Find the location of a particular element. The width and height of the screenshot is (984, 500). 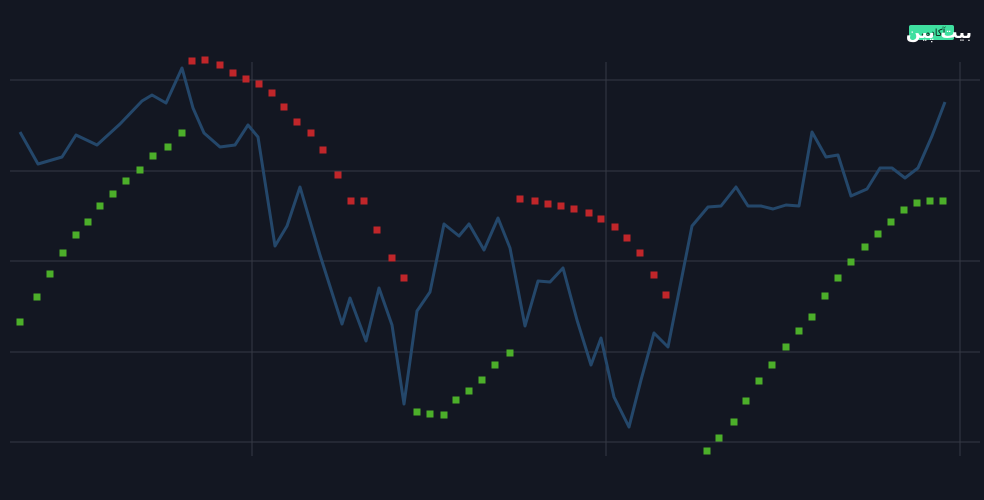

brand-name: بیت پین is located at coordinates (939, 33).